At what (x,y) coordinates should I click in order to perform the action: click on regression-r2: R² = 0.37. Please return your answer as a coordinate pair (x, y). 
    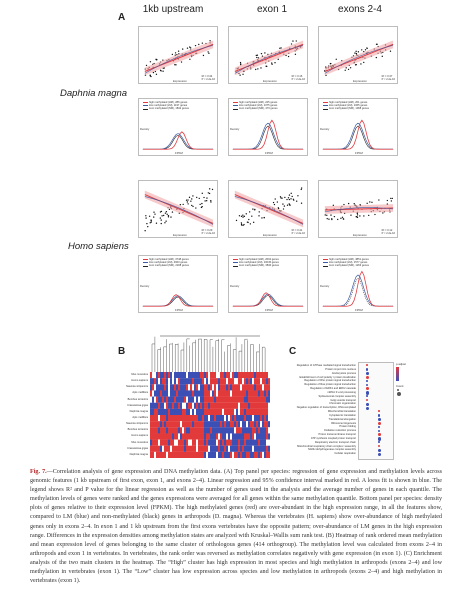
    Looking at the image, I should click on (387, 76).